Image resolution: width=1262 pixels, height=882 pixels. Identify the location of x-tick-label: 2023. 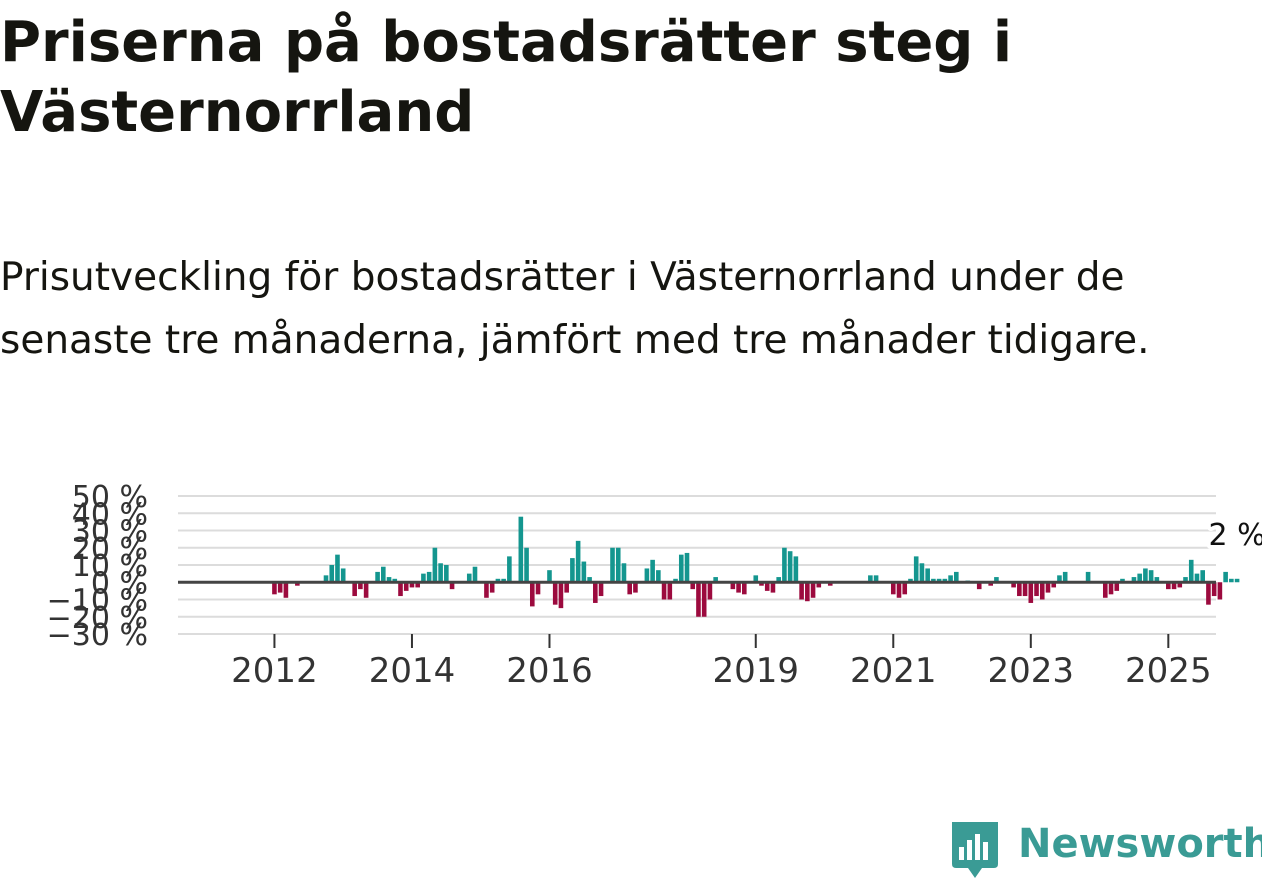
(1031, 671).